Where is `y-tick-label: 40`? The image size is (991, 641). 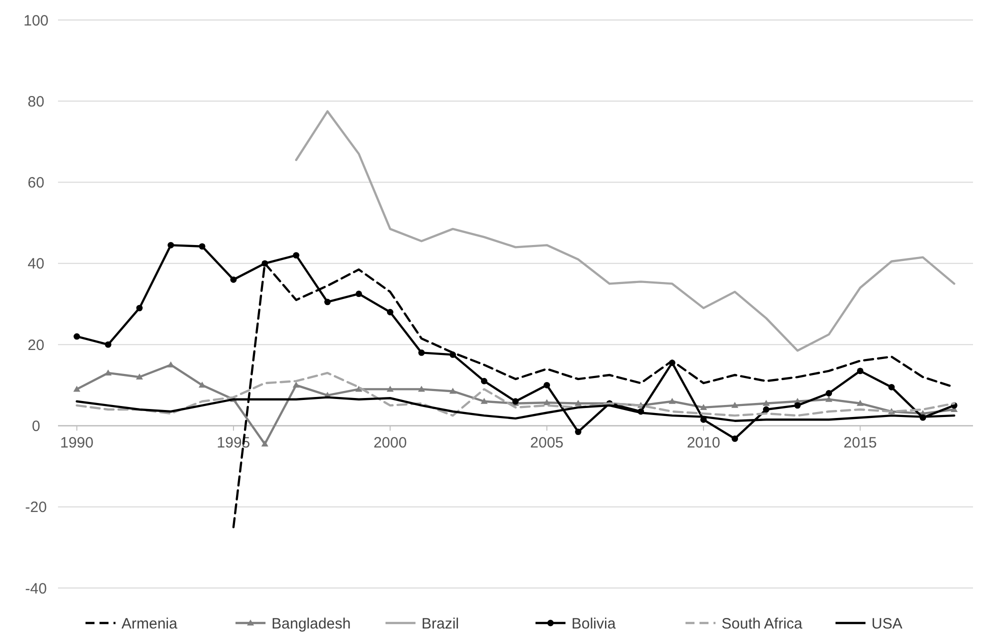 y-tick-label: 40 is located at coordinates (36, 264).